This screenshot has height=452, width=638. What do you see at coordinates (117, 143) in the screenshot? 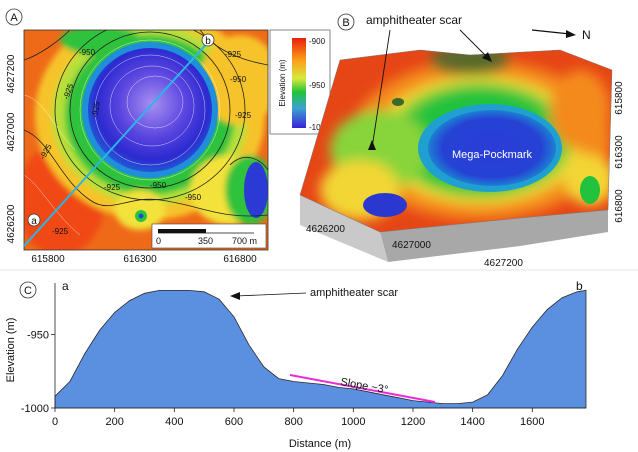
I see `profile-line` at bounding box center [117, 143].